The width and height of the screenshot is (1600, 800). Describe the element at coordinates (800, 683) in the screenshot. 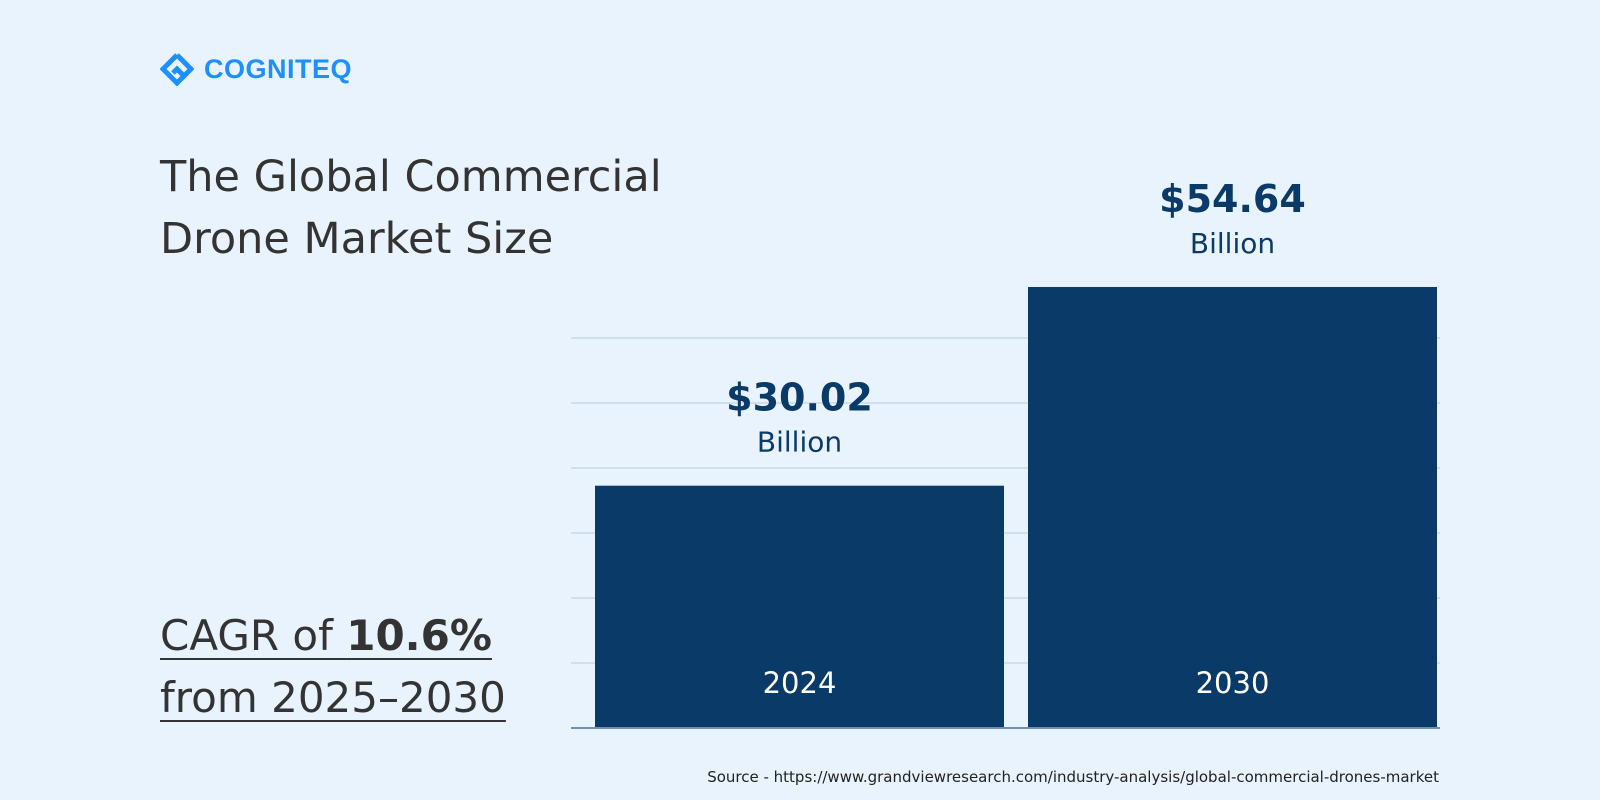

I see `category-label: 2024` at that location.